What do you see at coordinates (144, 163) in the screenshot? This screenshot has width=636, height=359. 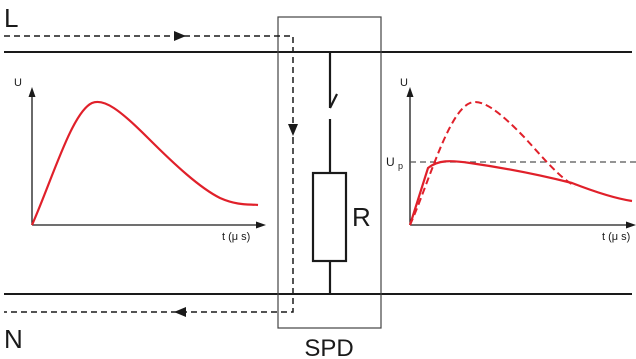 I see `left-surge-curve` at bounding box center [144, 163].